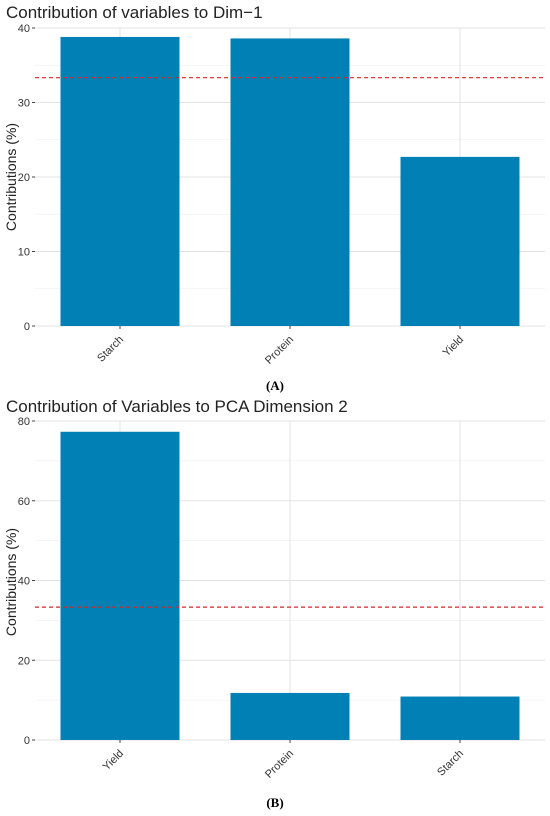 This screenshot has width=550, height=816. Describe the element at coordinates (24, 104) in the screenshot. I see `y-tick-label: 30` at that location.